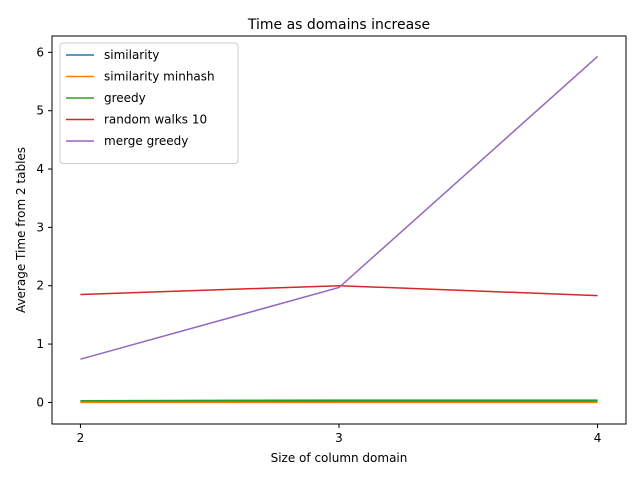 The height and width of the screenshot is (480, 640). Describe the element at coordinates (40, 169) in the screenshot. I see `y-tick-label: 4` at that location.